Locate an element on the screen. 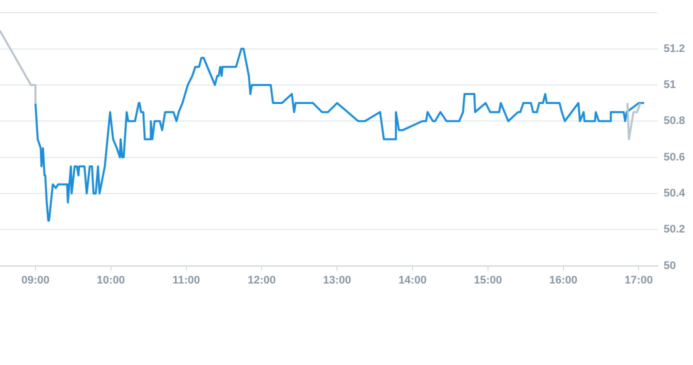 The height and width of the screenshot is (365, 693). y-tick-label: 51 is located at coordinates (670, 84).